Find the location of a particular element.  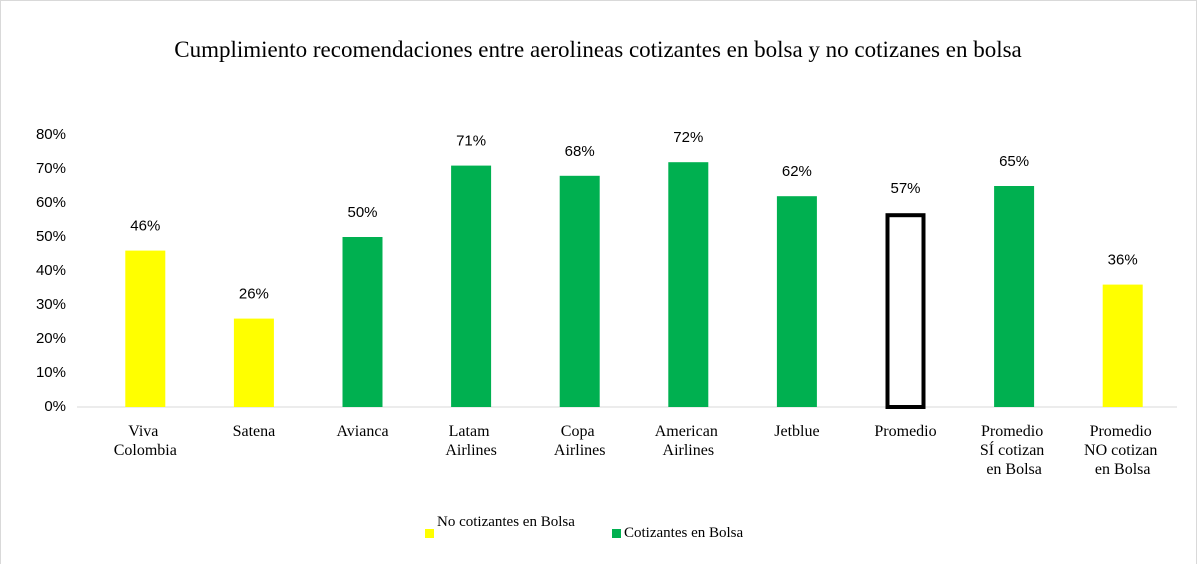

y-tick-label: 70% is located at coordinates (51, 168).